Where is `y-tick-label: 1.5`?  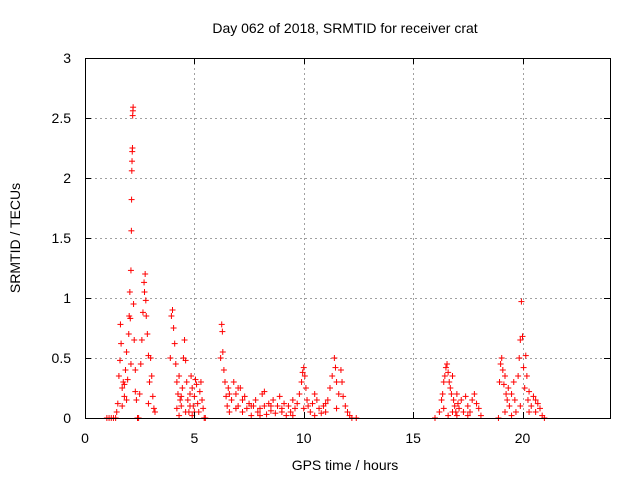 y-tick-label: 1.5 is located at coordinates (62, 238).